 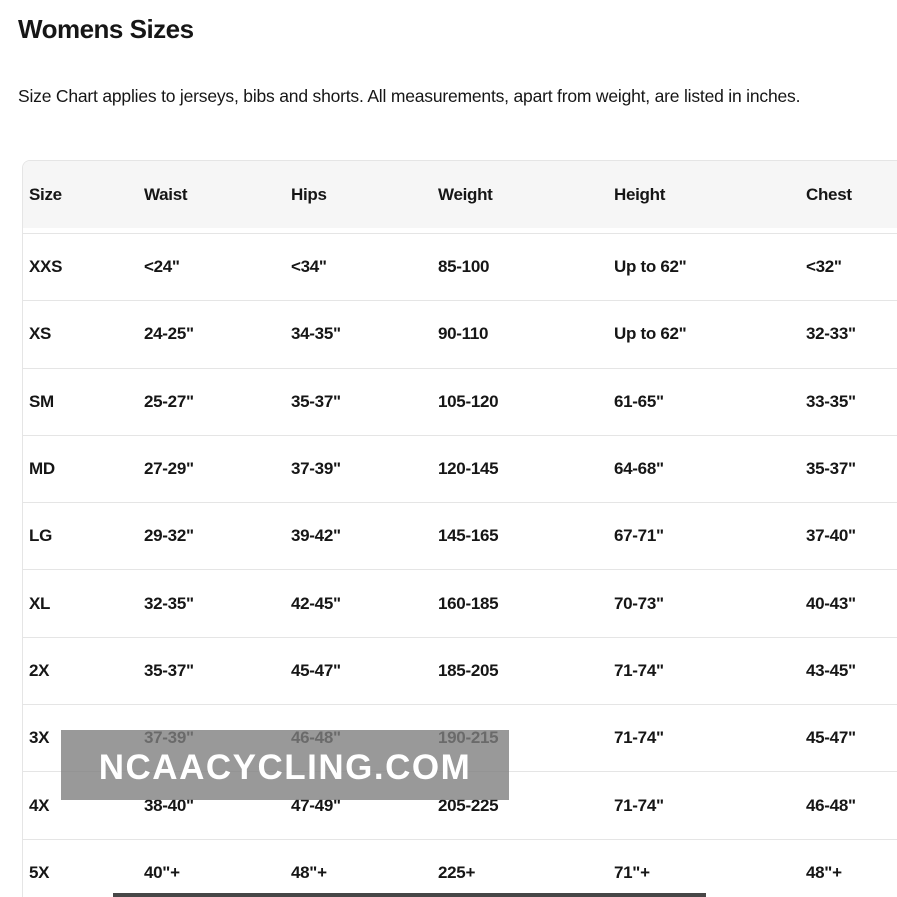 What do you see at coordinates (316, 469) in the screenshot?
I see `value-cell: 37-39"` at bounding box center [316, 469].